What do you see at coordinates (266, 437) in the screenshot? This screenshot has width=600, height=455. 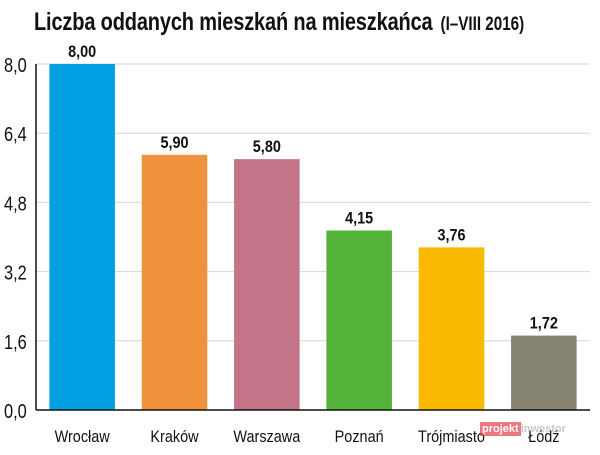 I see `x-tick-label: Warszawa` at bounding box center [266, 437].